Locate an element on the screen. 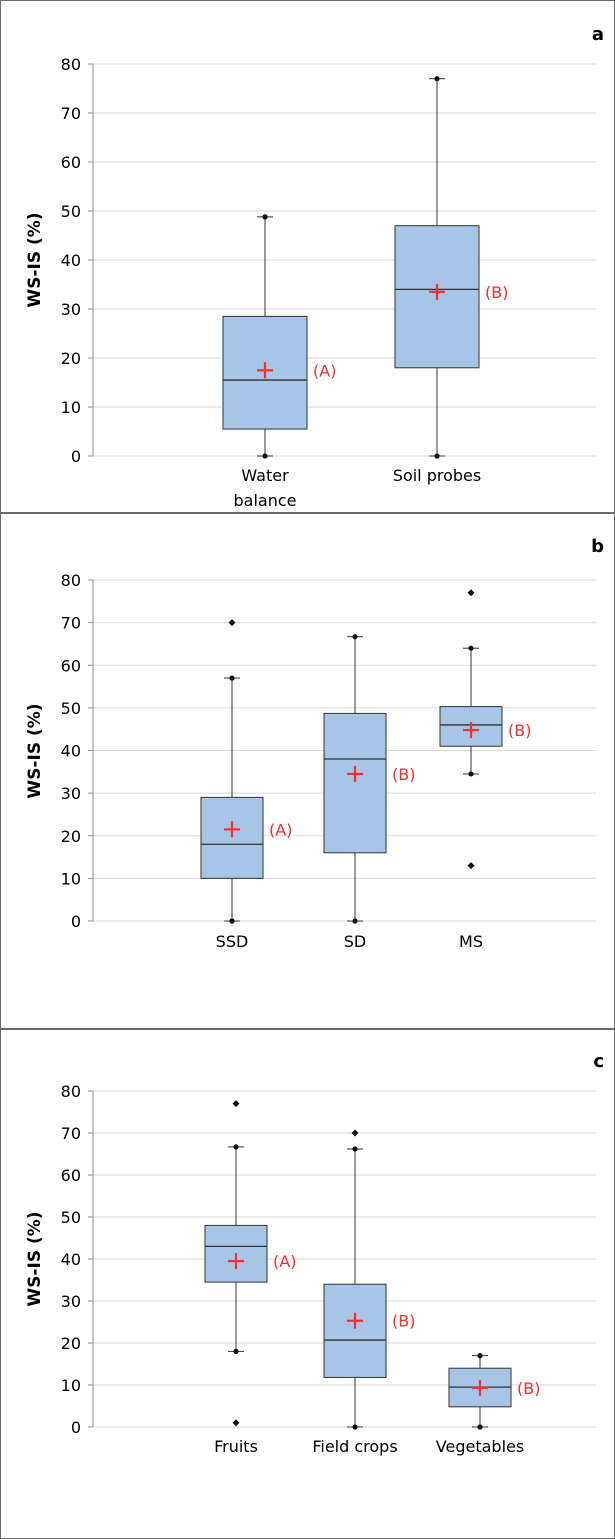  x-category-label: SSD is located at coordinates (232, 941).